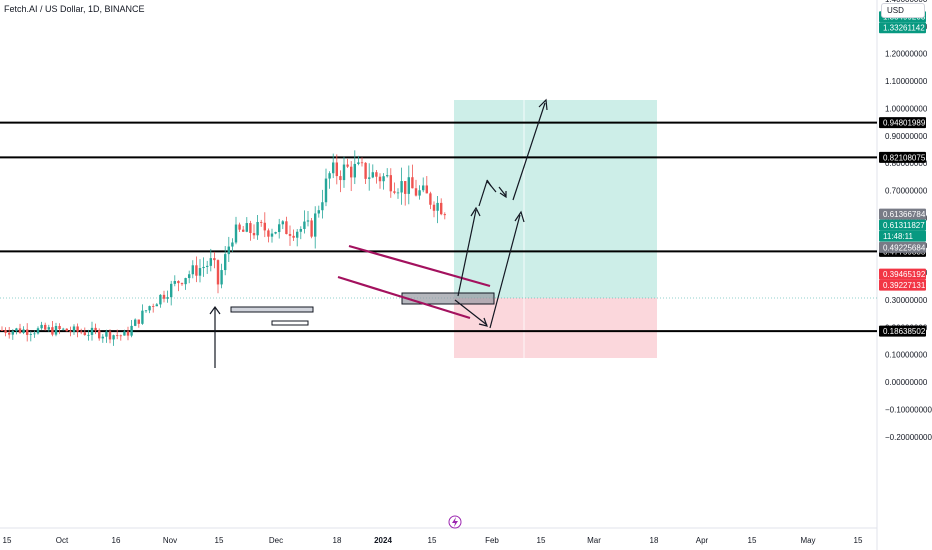 The width and height of the screenshot is (932, 550). Describe the element at coordinates (898, 236) in the screenshot. I see `price-tag-green-text: 11:48:11` at that location.